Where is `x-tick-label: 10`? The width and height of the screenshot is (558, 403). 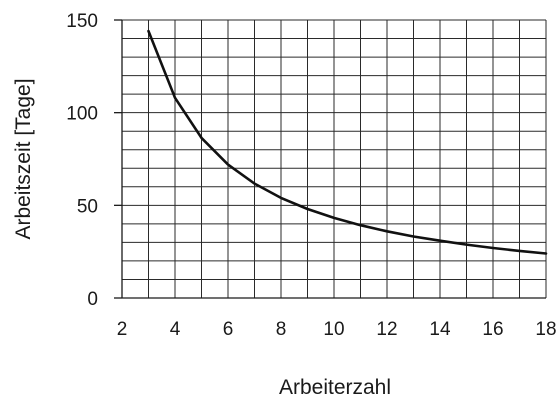 x-tick-label: 10 is located at coordinates (333, 329).